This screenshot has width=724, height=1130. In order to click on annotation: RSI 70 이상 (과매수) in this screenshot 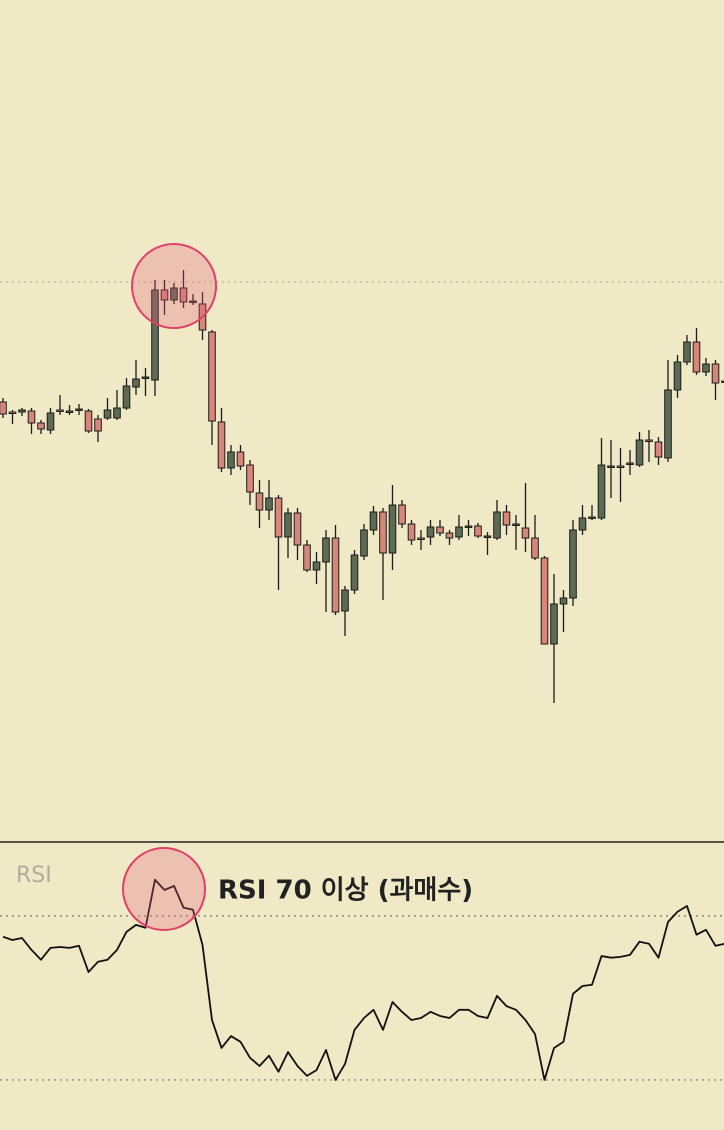, I will do `click(345, 891)`.